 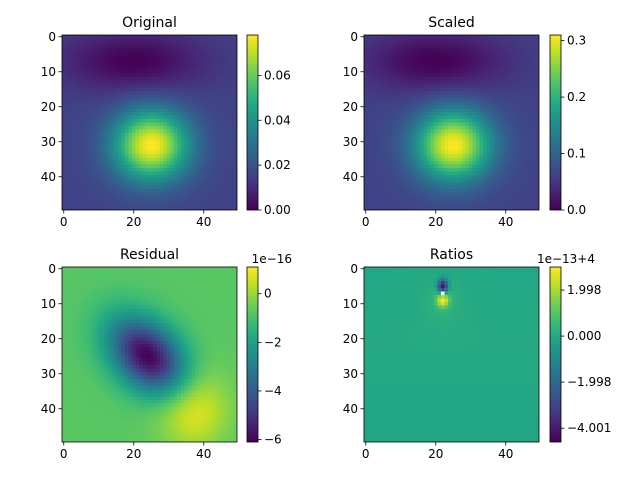 What do you see at coordinates (277, 165) in the screenshot?
I see `colorbar-tick-label: 0.02` at bounding box center [277, 165].